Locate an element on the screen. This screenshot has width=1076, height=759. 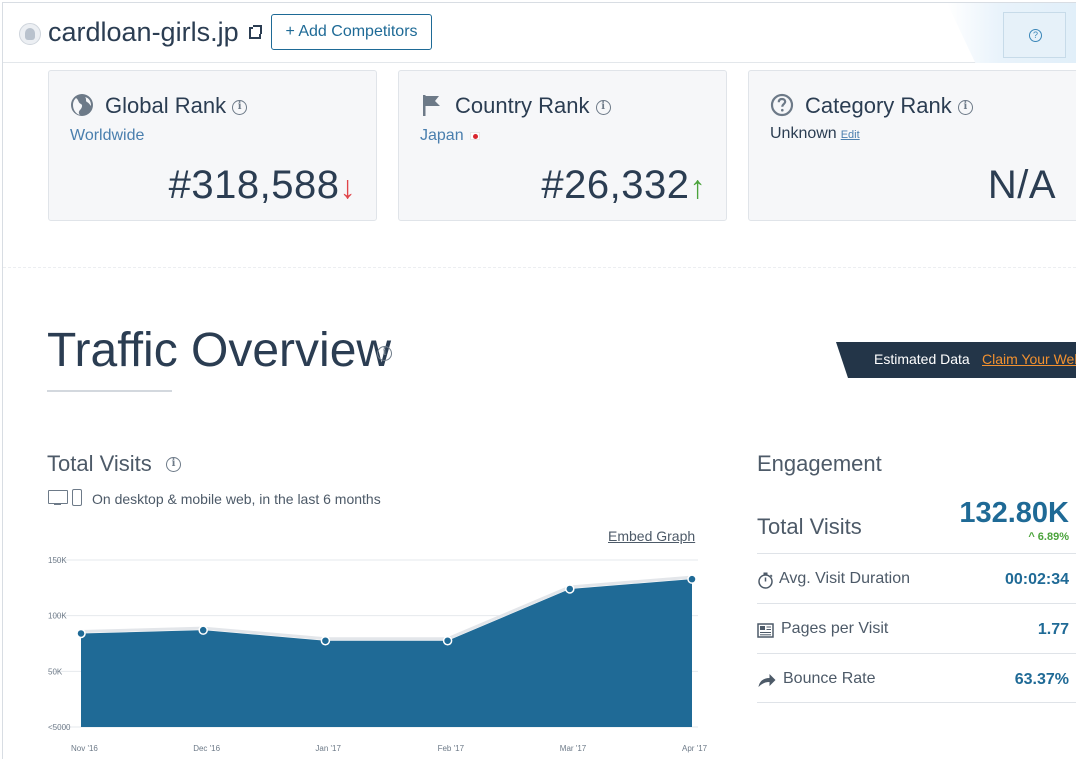
global-rank-card: Global Rank i Worldwide #318,588↓ is located at coordinates (212, 145).